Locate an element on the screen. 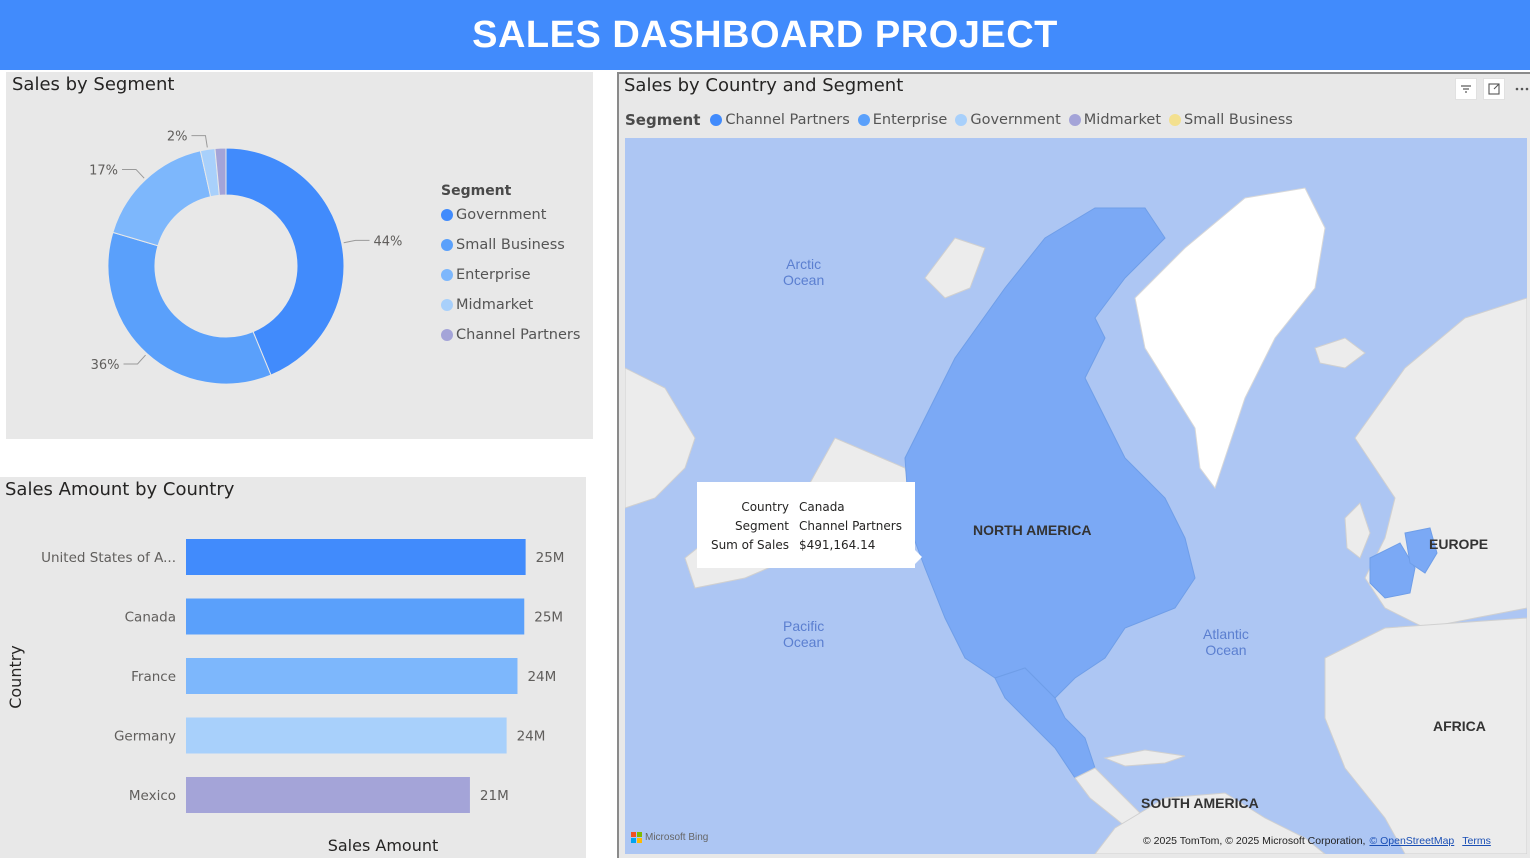 Image resolution: width=1530 pixels, height=858 pixels. map-legend-government: Government is located at coordinates (1008, 120).